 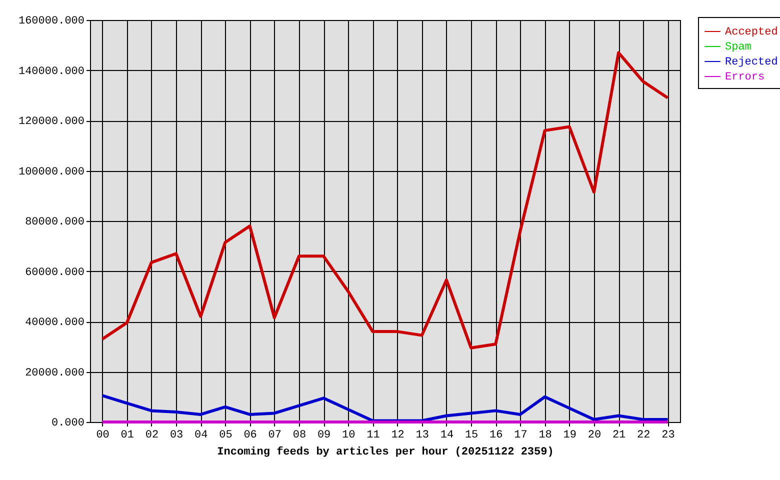 I want to click on x-tick-label: 18, so click(x=545, y=436).